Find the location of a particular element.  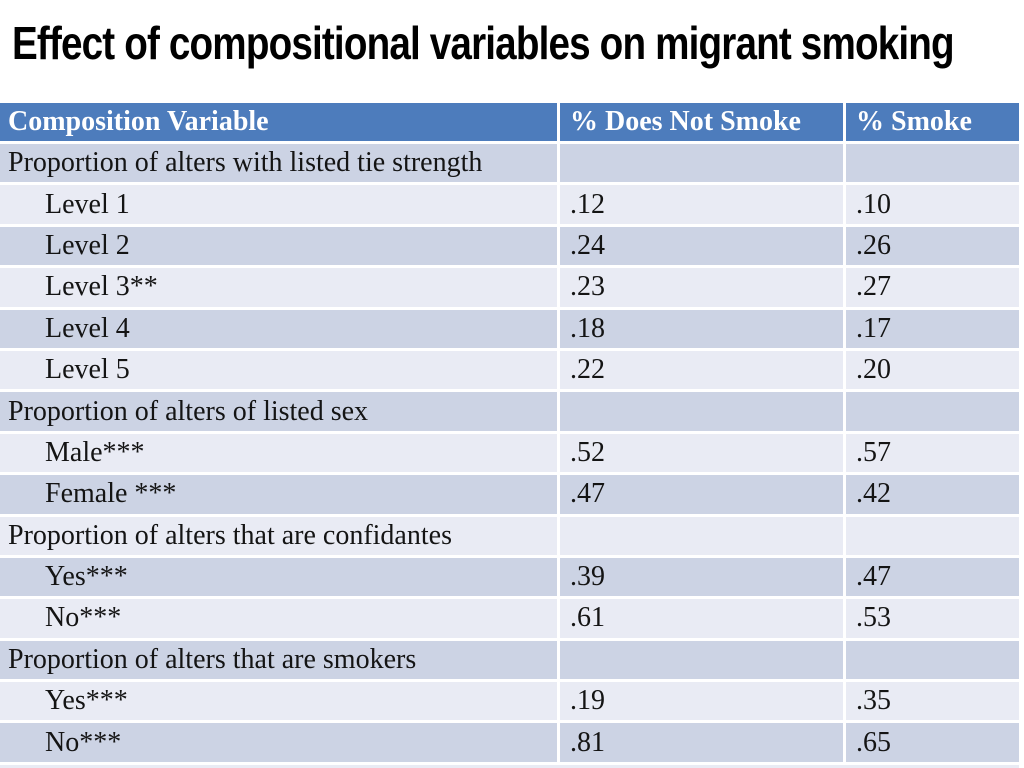

does-not-smoke-value-cell: .23 is located at coordinates (703, 287).